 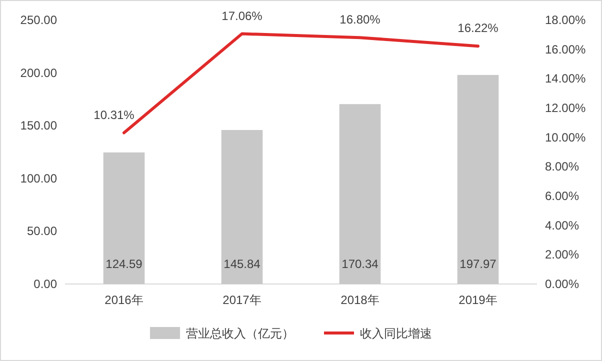 I want to click on data-label: 124.59, so click(x=124, y=264).